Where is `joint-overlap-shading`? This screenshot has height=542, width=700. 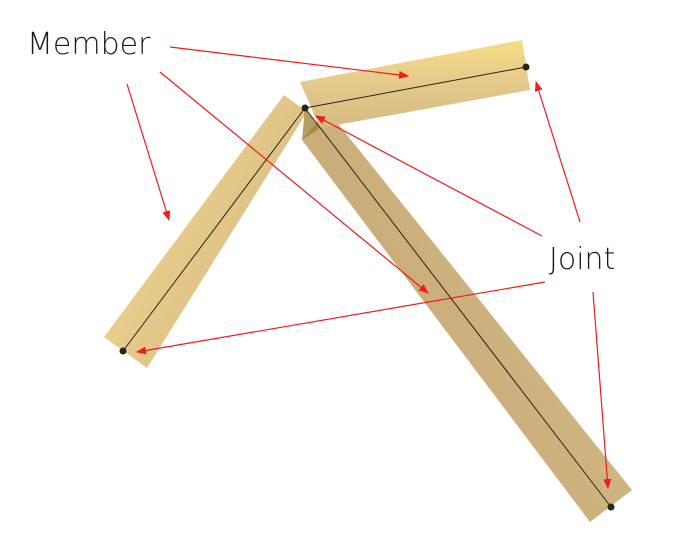 joint-overlap-shading is located at coordinates (311, 124).